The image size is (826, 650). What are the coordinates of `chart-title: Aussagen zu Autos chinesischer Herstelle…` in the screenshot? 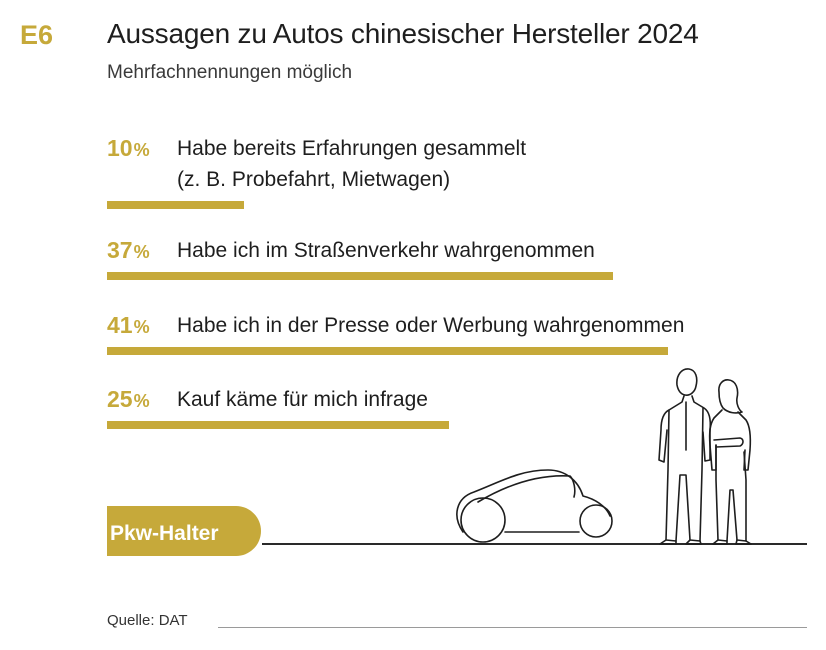 It's located at (403, 33).